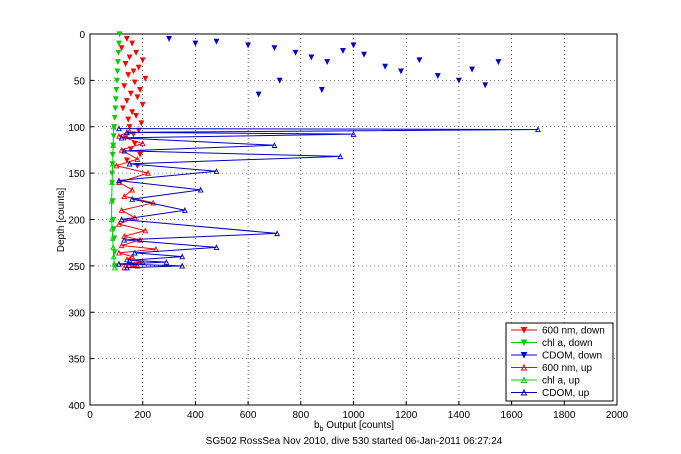  What do you see at coordinates (142, 415) in the screenshot?
I see `x-tick-label: 200` at bounding box center [142, 415].